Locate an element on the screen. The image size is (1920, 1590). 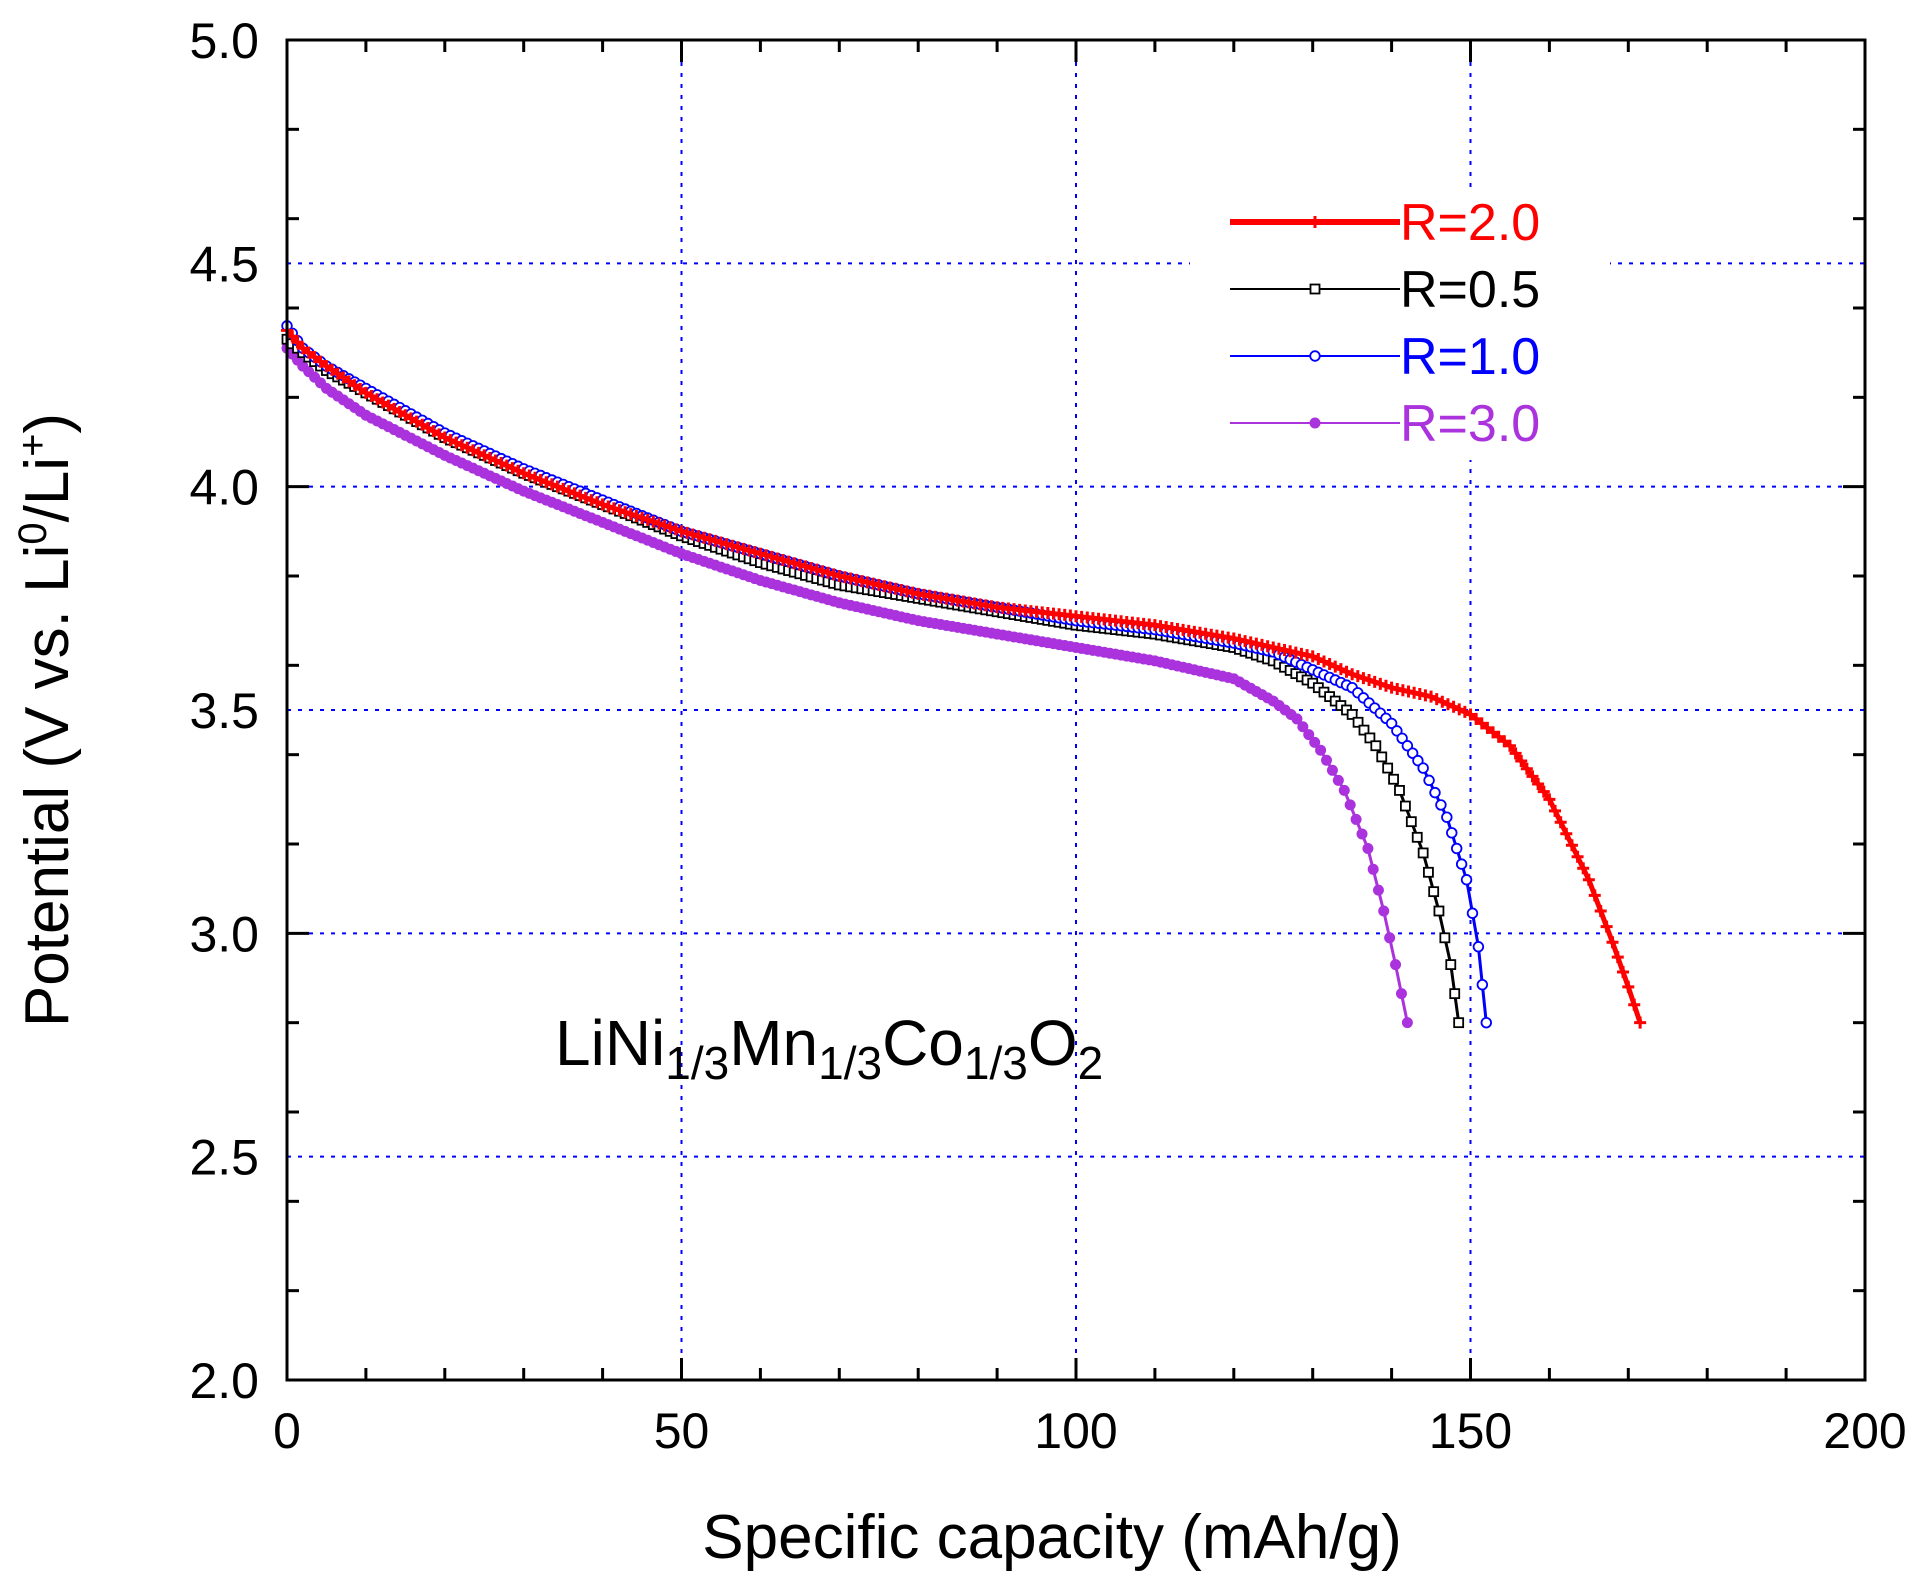
compound-annotation: LiNi1/3Mn1/3Co1/3O2 is located at coordinates (829, 1048).